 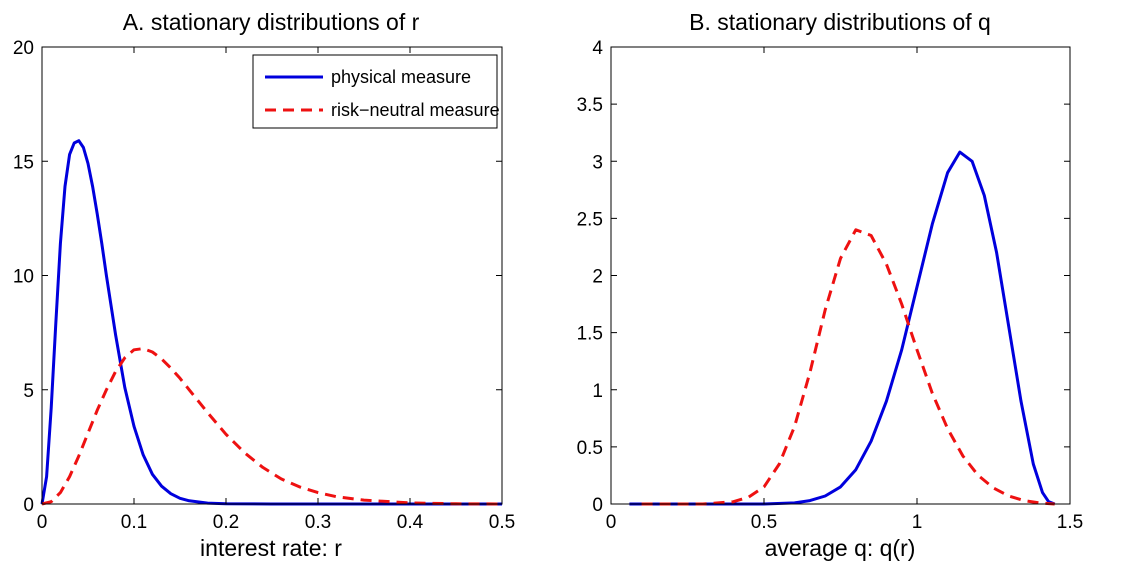 I want to click on legend: physical measure risk−neutral measure, so click(x=376, y=91).